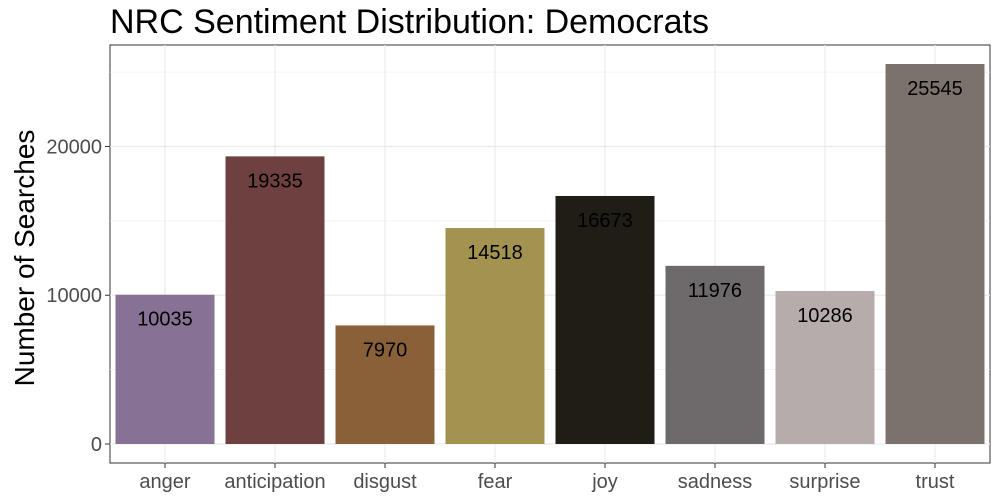 Image resolution: width=1000 pixels, height=500 pixels. What do you see at coordinates (385, 350) in the screenshot?
I see `bar-value-label: 7970` at bounding box center [385, 350].